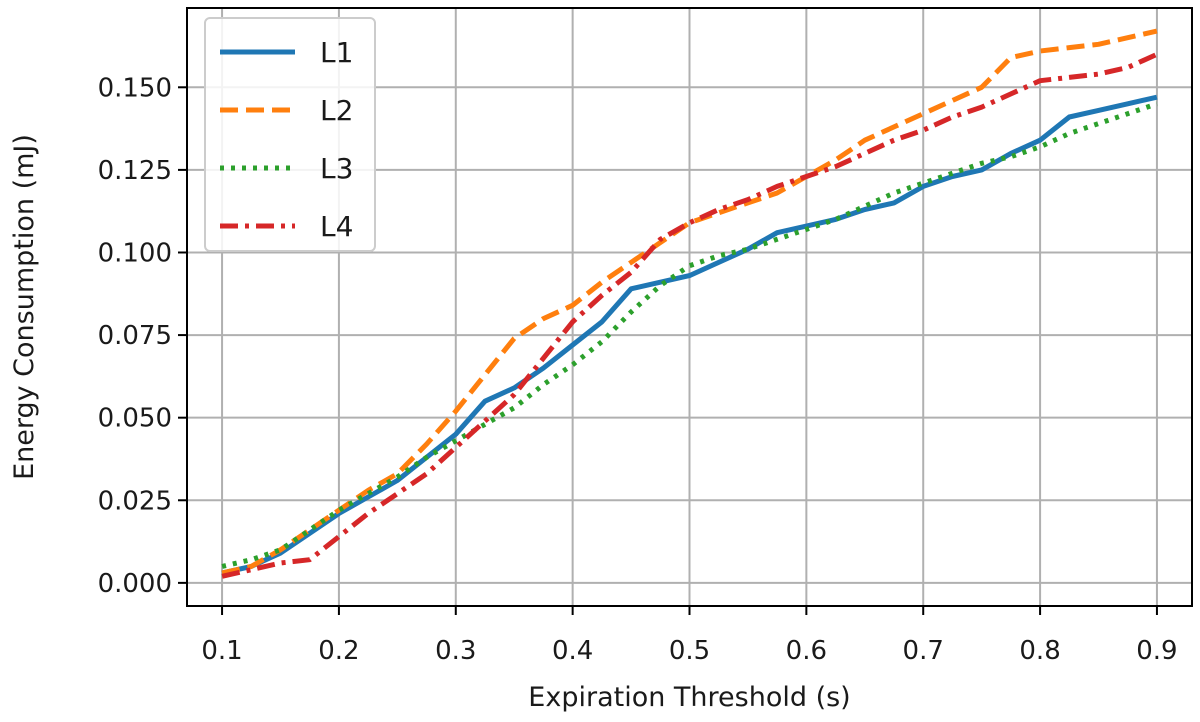 The width and height of the screenshot is (1200, 722). Describe the element at coordinates (806, 651) in the screenshot. I see `x-tick-label: 0.6` at that location.